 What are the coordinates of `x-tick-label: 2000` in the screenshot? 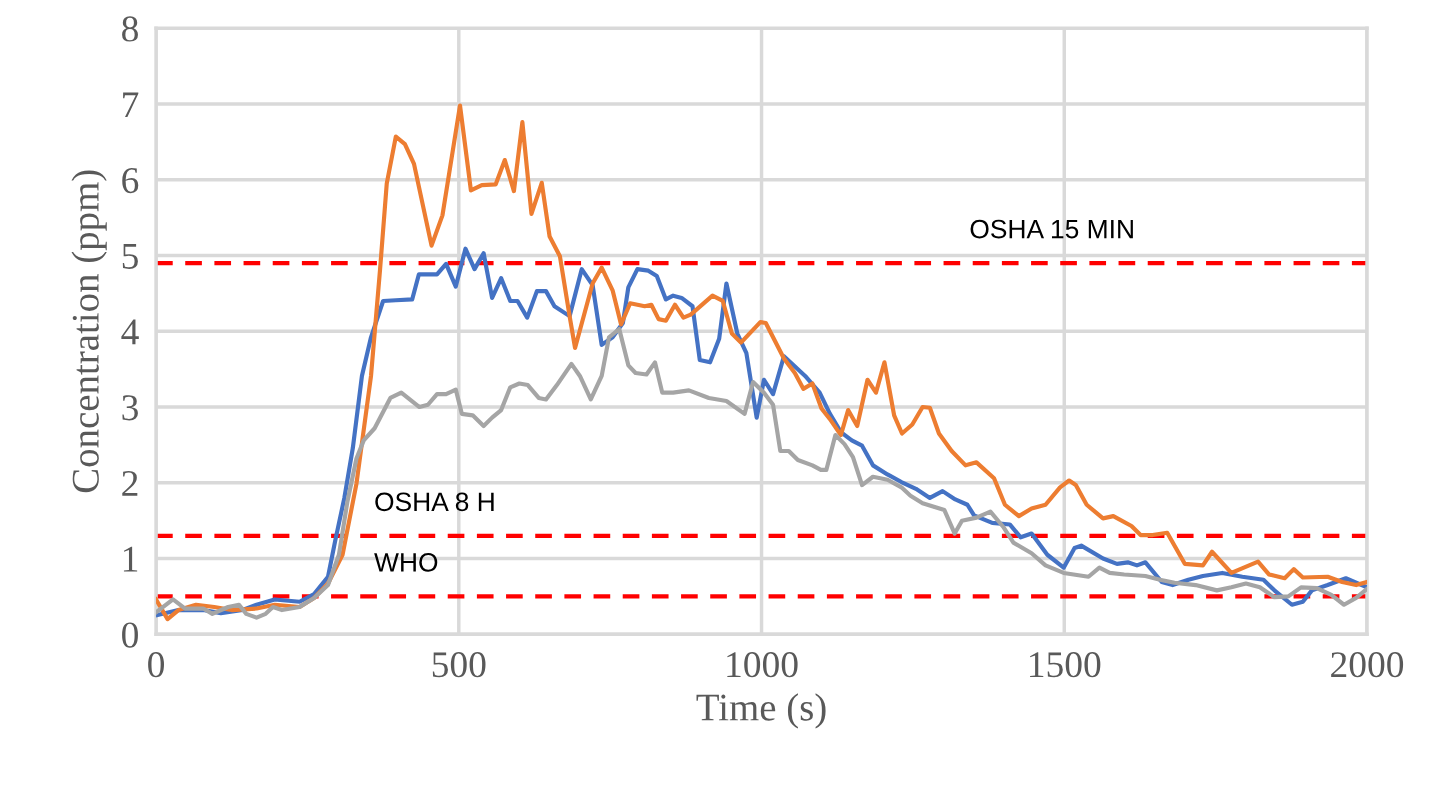 It's located at (1367, 665).